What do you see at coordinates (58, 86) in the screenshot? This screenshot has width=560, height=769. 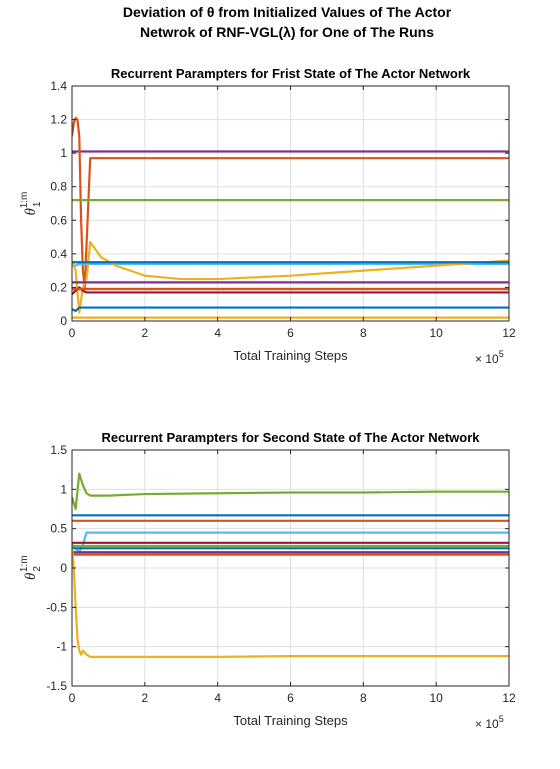 I see `y-tick-label: 1.4` at bounding box center [58, 86].